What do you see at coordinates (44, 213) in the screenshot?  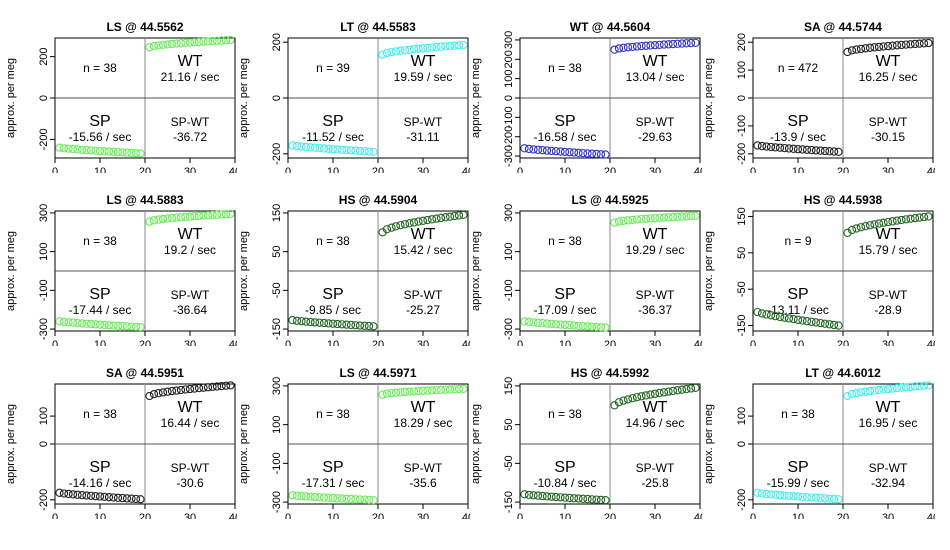 I see `y-tick-label: 300` at bounding box center [44, 213].